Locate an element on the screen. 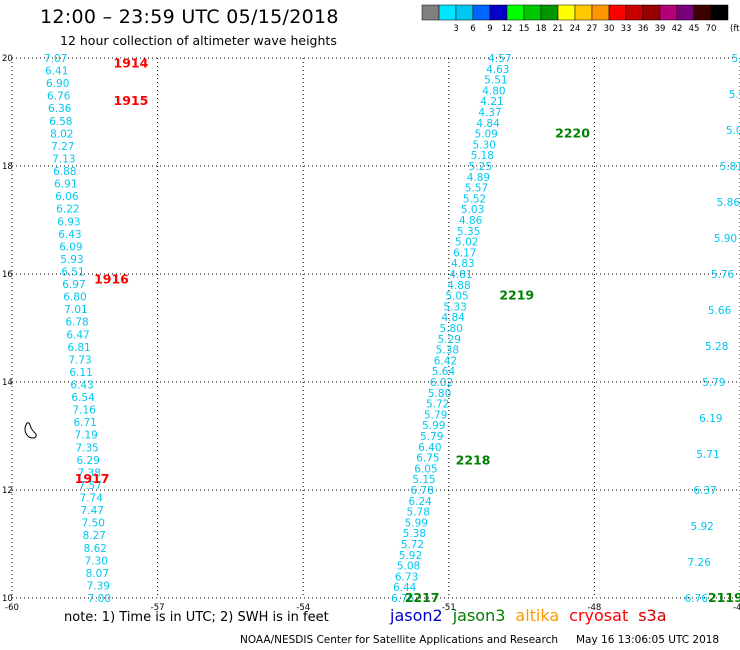  swh-value: 5.35 is located at coordinates (468, 232).